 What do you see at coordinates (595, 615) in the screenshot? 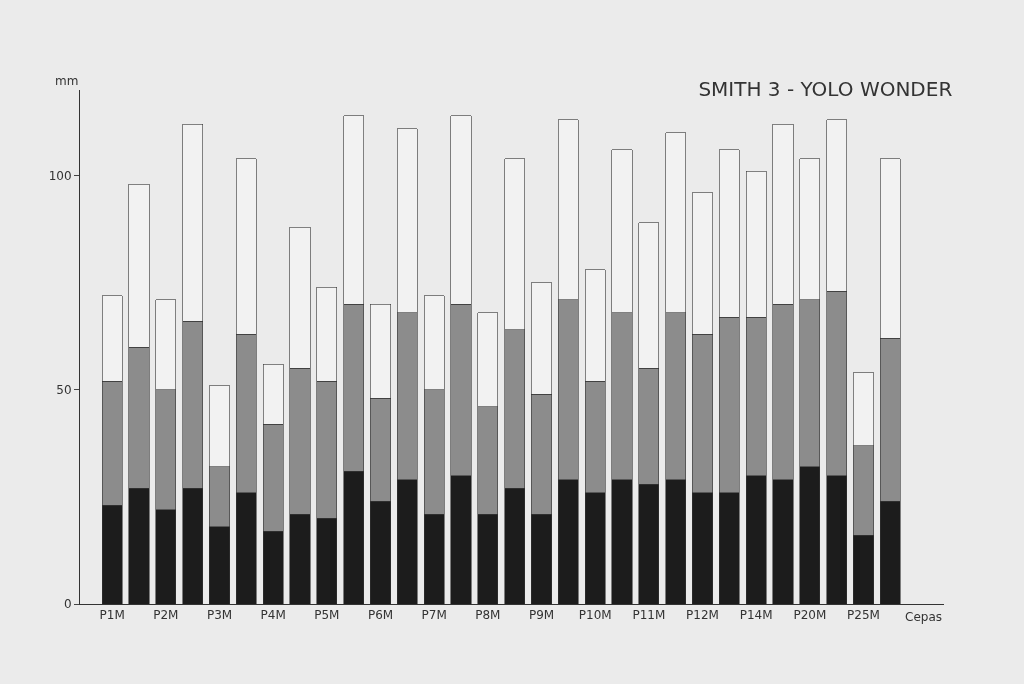
I see `x-tick-label: P10M` at bounding box center [595, 615].